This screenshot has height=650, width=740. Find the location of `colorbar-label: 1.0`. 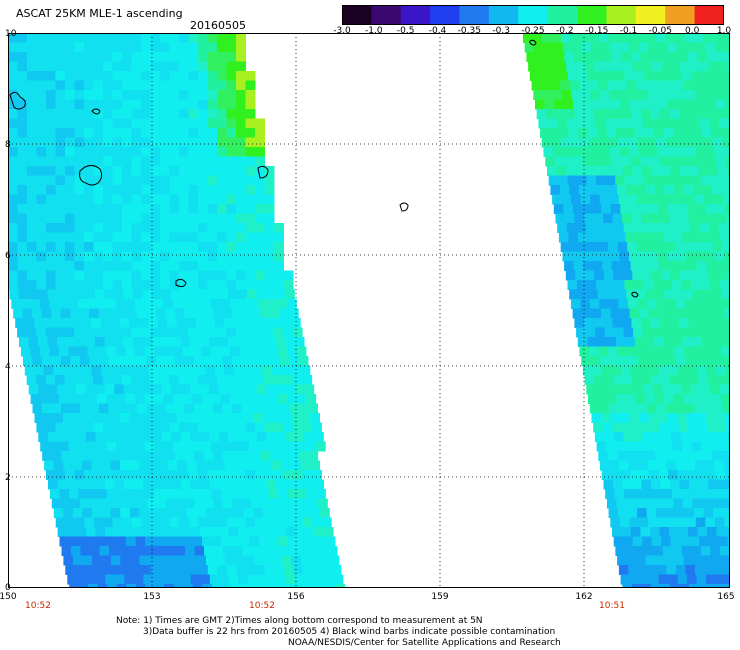

colorbar-label: 1.0 is located at coordinates (724, 31).